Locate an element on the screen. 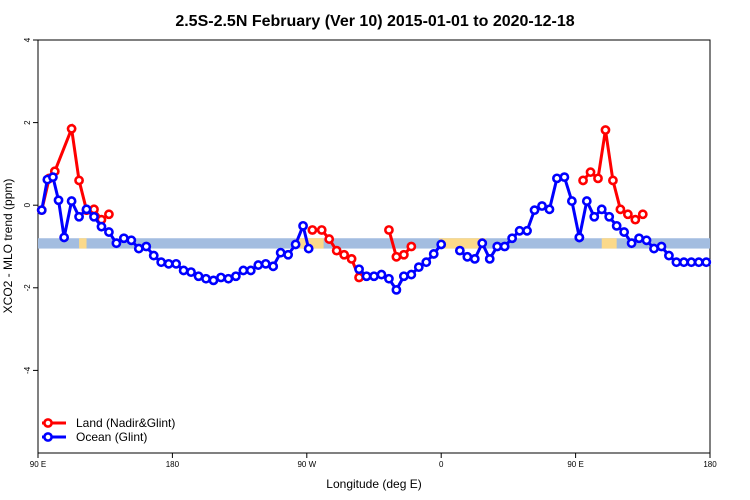  y-tick-label-3: 2 is located at coordinates (27, 122).